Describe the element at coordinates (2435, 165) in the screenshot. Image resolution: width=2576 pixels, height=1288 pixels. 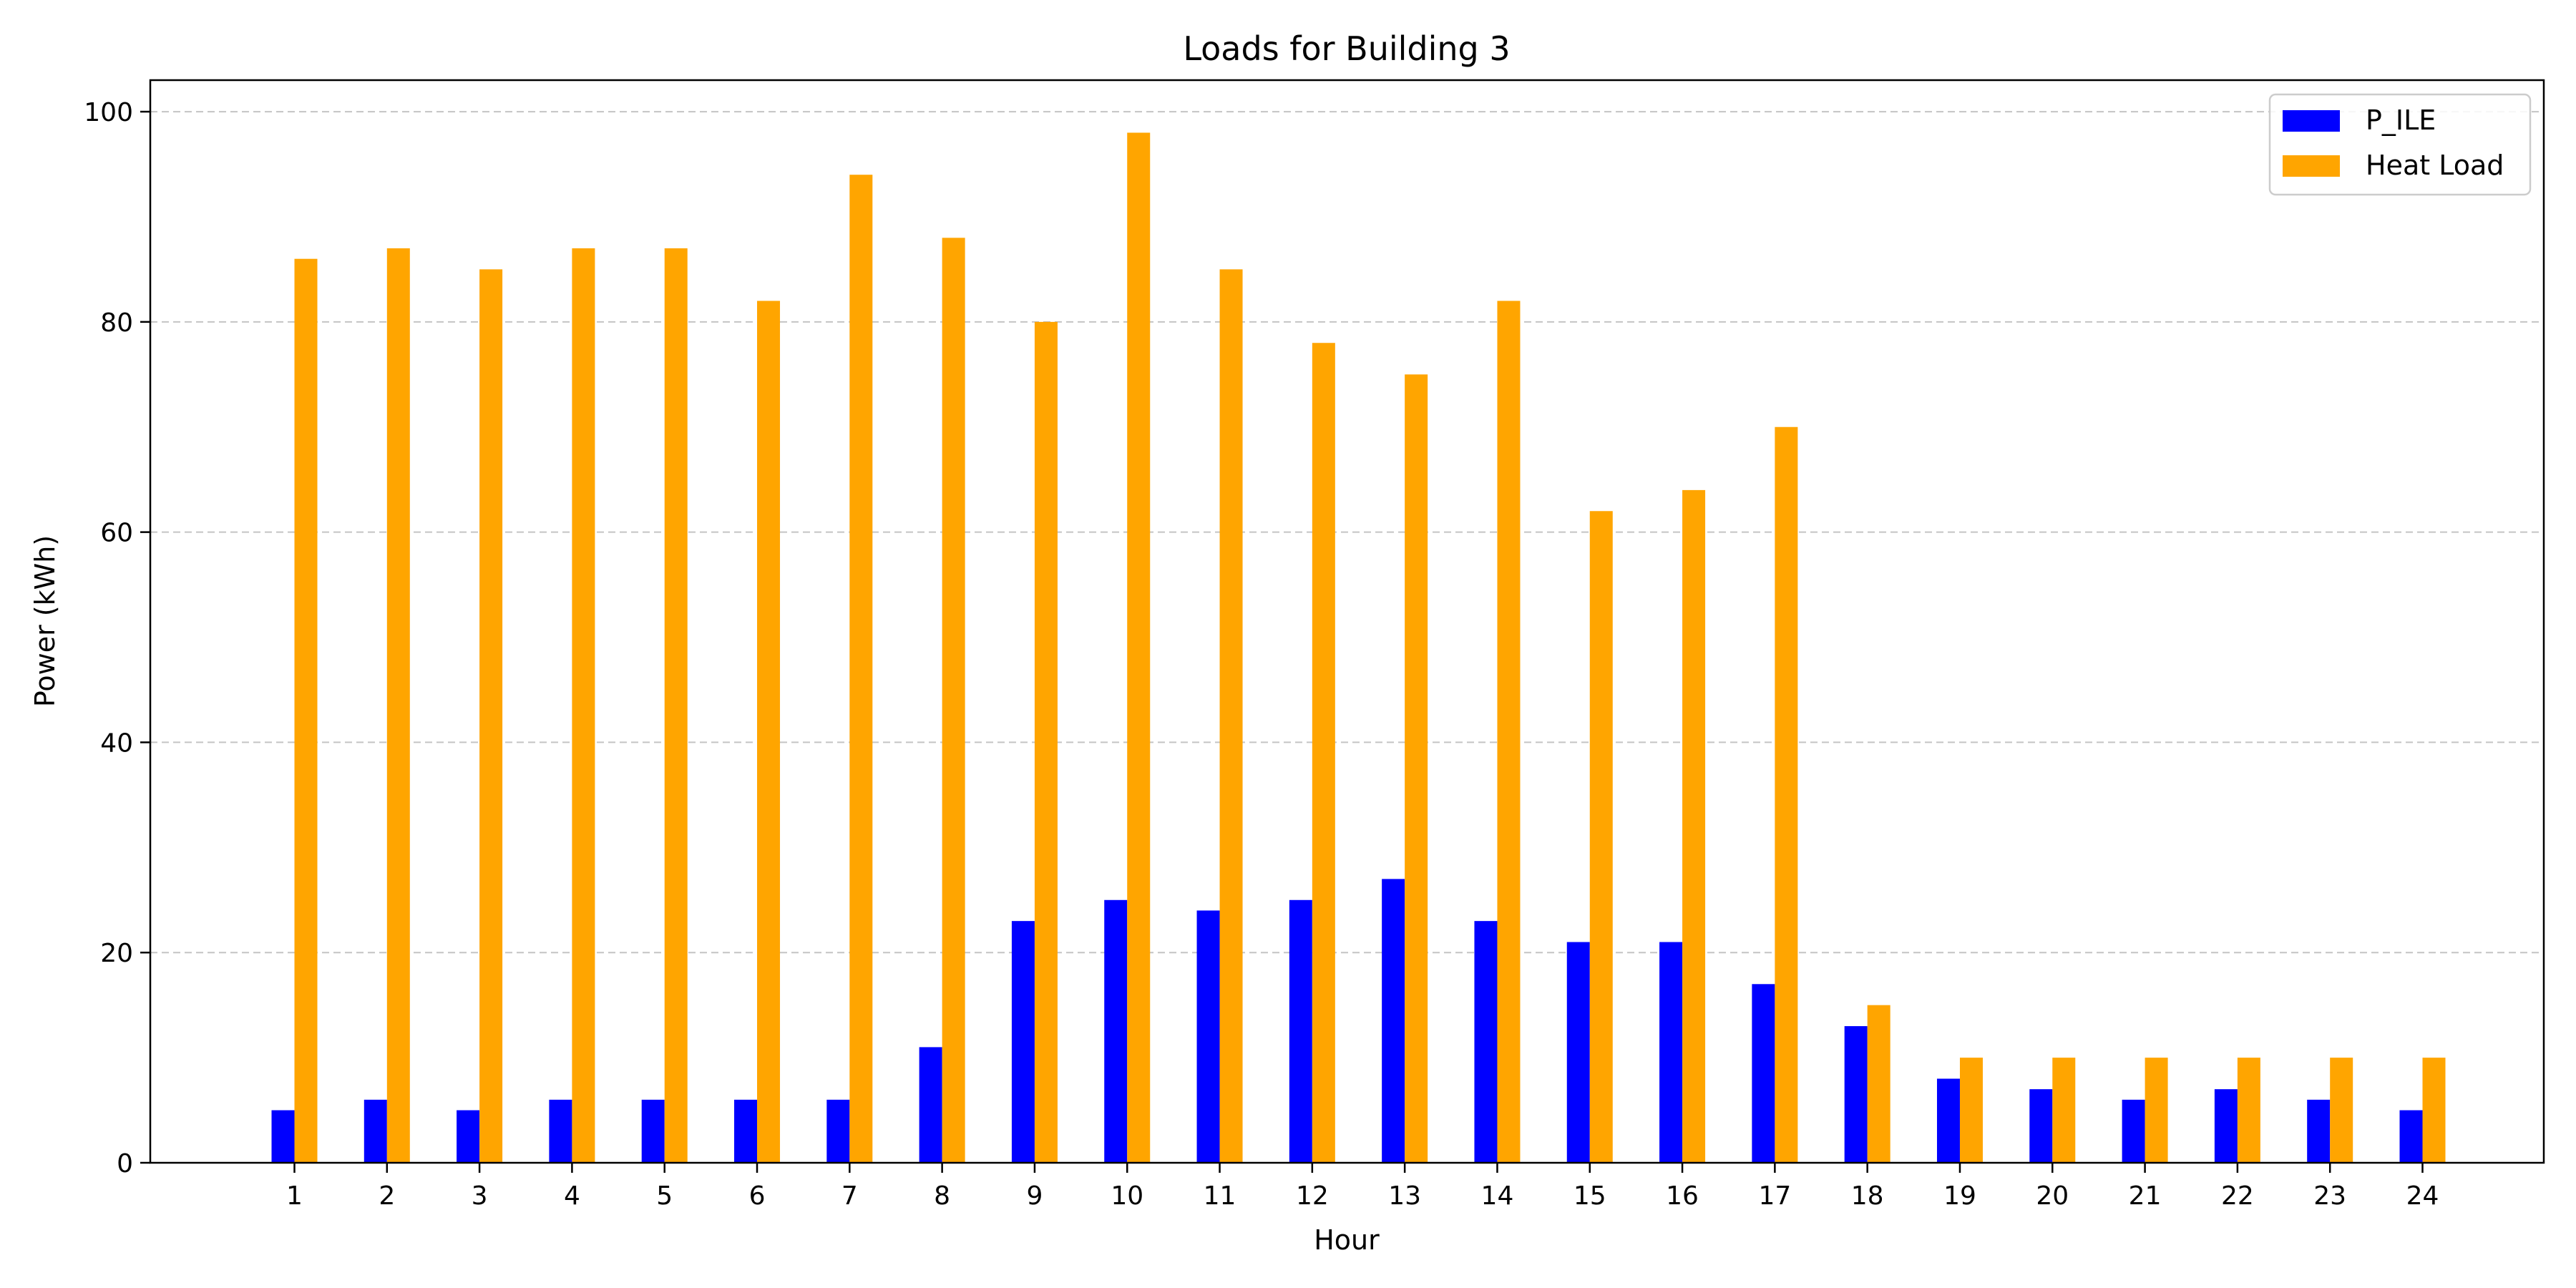
I see `legend-label-heat-load: Heat Load` at that location.